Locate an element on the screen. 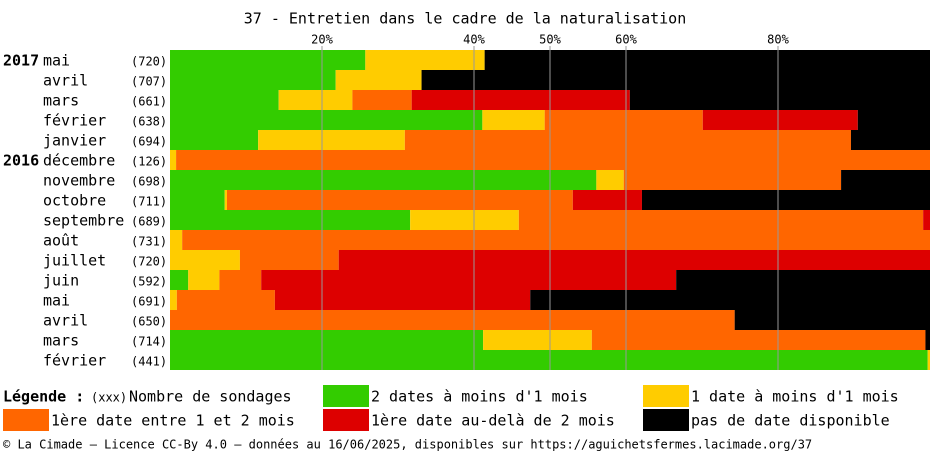  count-label: (441) is located at coordinates (149, 362).